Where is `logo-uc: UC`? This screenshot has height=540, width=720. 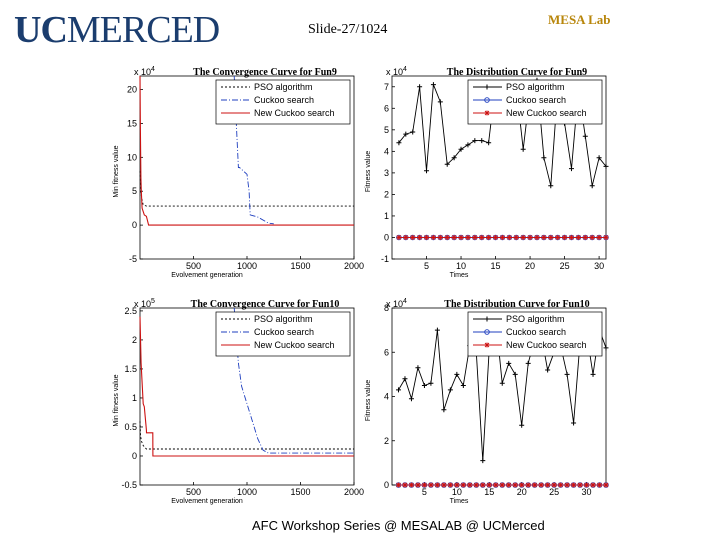
logo-uc: UC is located at coordinates (41, 30).